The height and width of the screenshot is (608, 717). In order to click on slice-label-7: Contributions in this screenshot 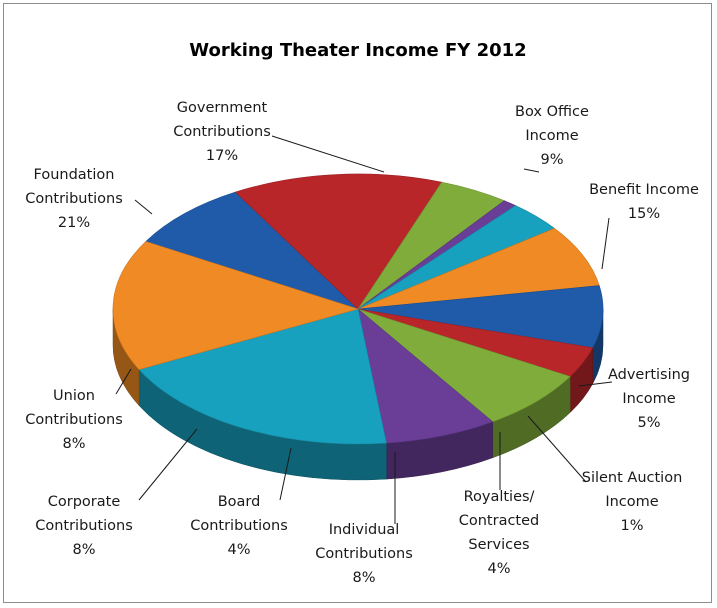, I will do `click(239, 526)`.